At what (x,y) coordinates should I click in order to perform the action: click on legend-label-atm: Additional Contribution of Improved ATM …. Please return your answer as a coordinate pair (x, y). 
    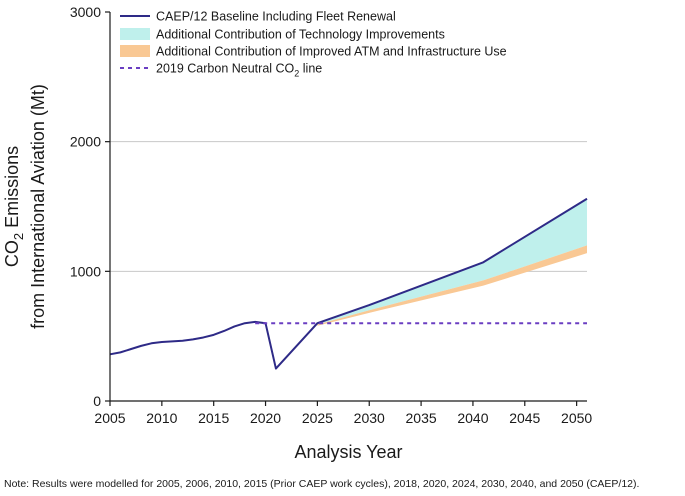
    Looking at the image, I should click on (331, 52).